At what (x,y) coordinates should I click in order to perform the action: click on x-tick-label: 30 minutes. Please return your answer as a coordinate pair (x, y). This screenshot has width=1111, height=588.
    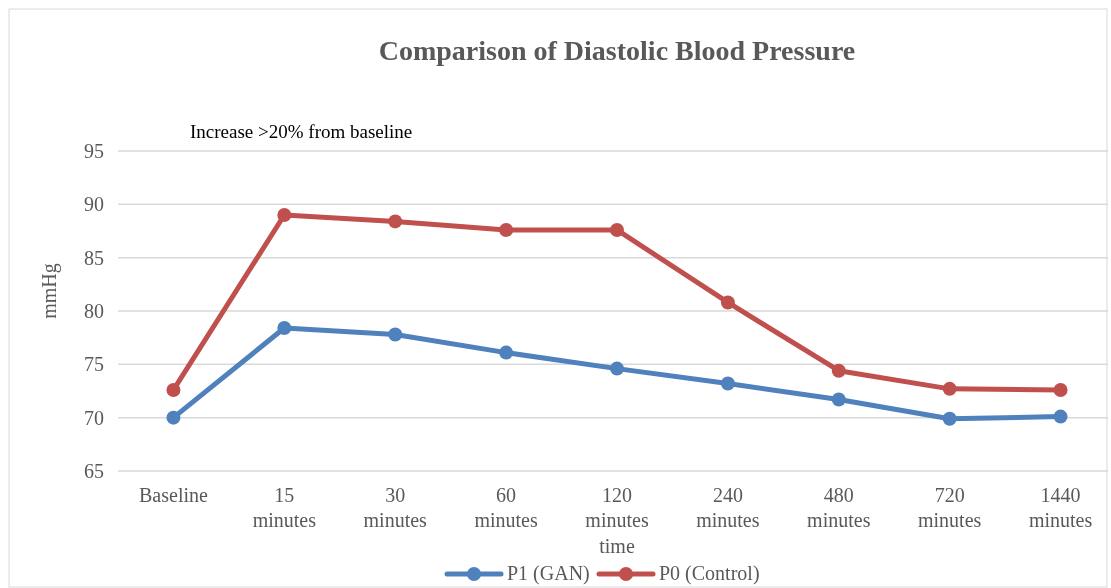
    Looking at the image, I should click on (395, 507).